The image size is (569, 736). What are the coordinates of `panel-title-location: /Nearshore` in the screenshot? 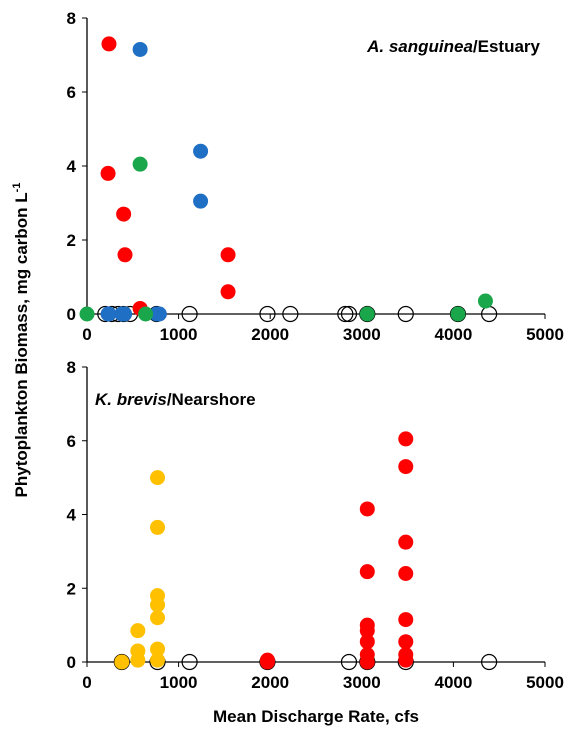 It's located at (211, 399).